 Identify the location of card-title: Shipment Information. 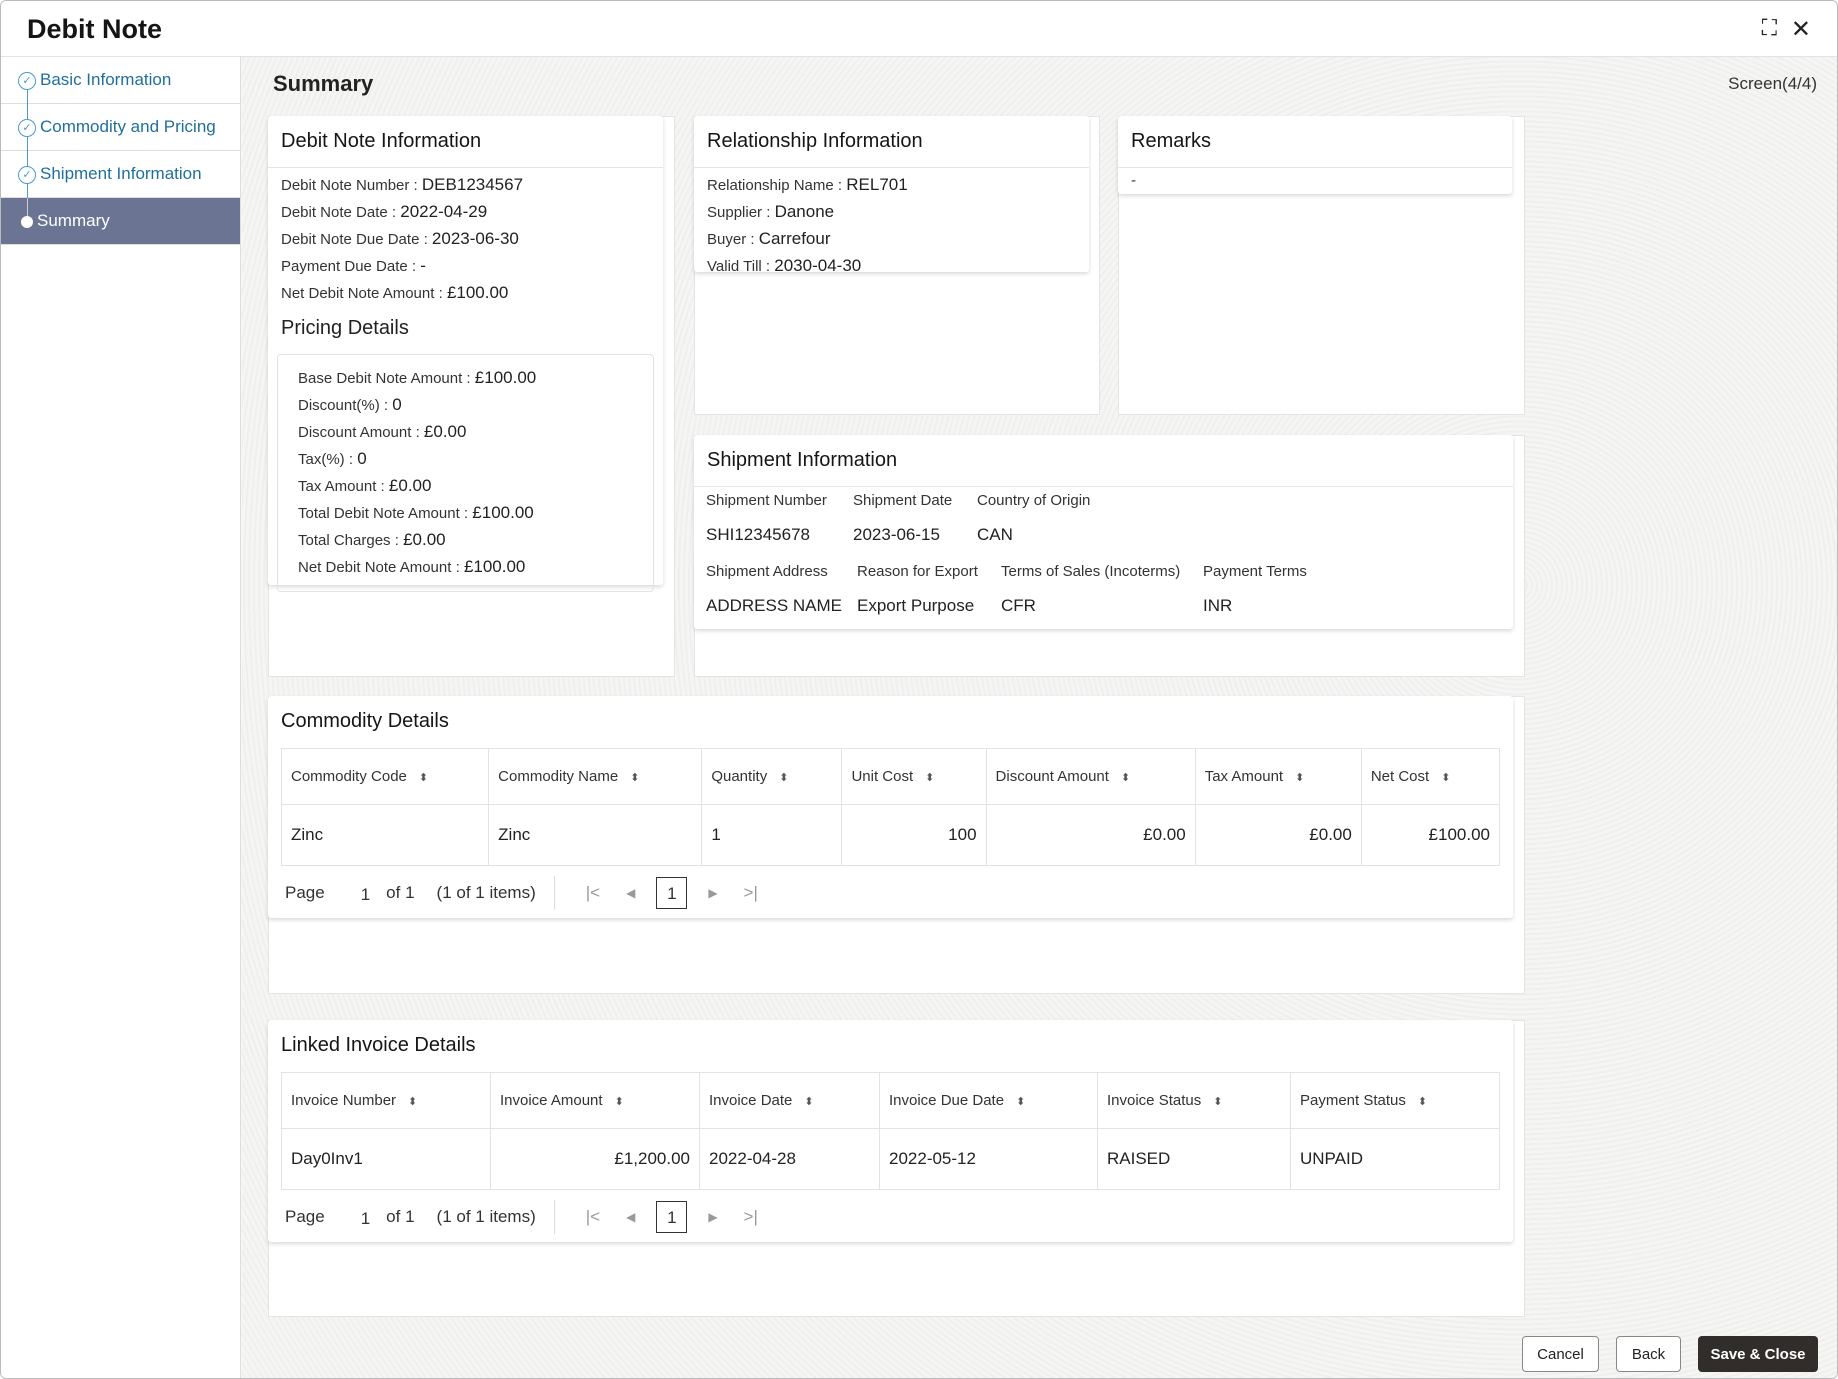
(1103, 461).